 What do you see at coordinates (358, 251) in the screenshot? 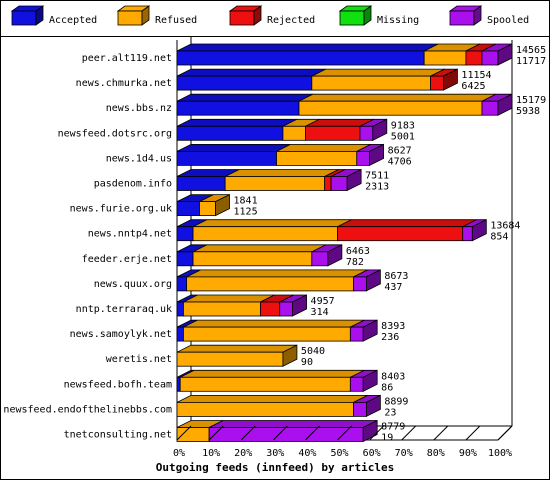
I see `total-value-label: 6463` at bounding box center [358, 251].